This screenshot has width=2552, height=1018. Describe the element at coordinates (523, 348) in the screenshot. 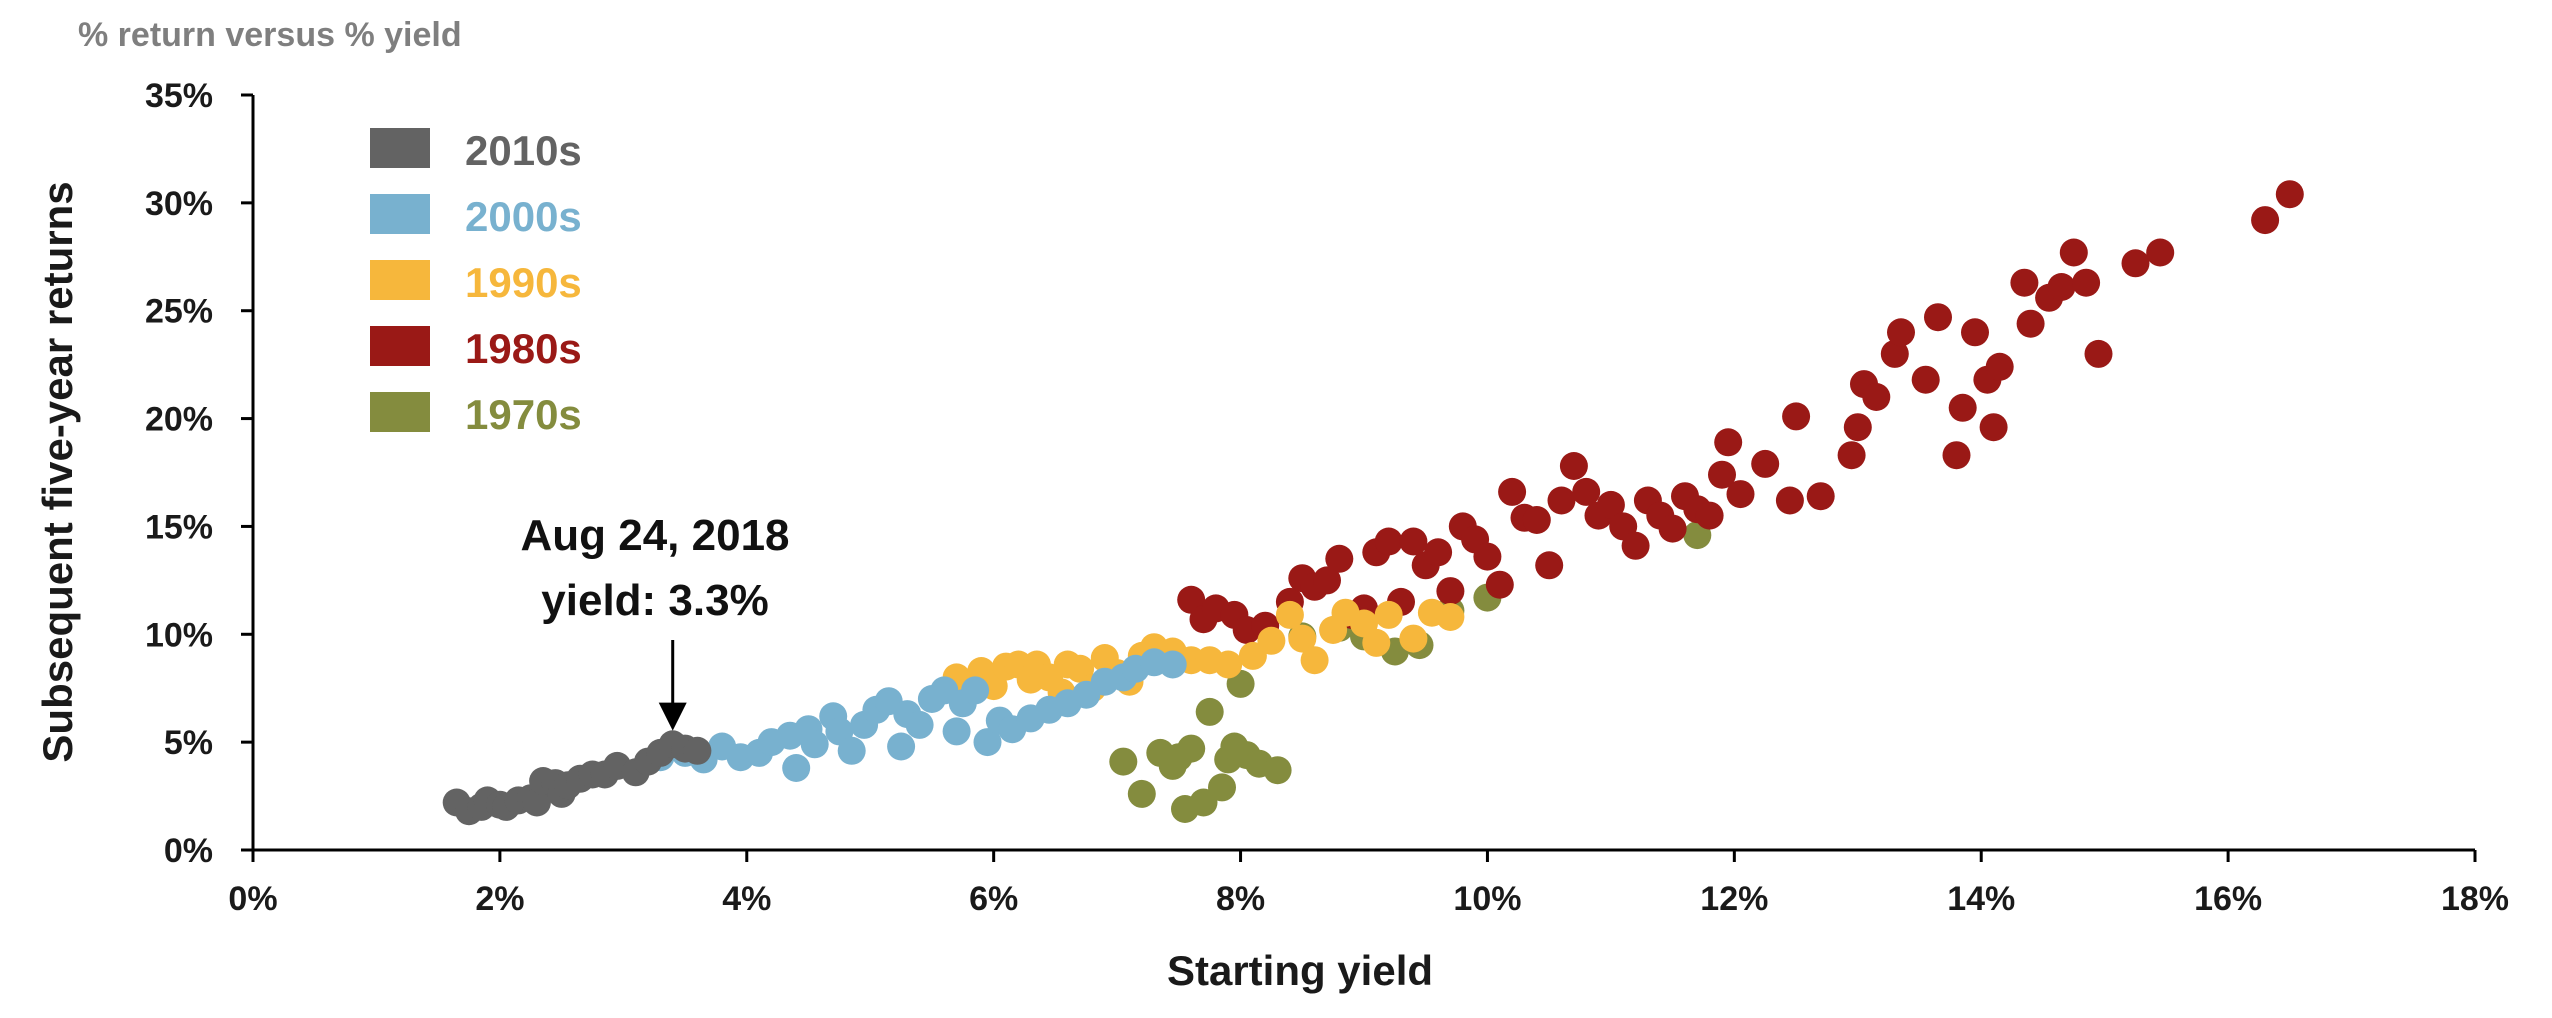

I see `legend-label-1980s: 1980s` at that location.